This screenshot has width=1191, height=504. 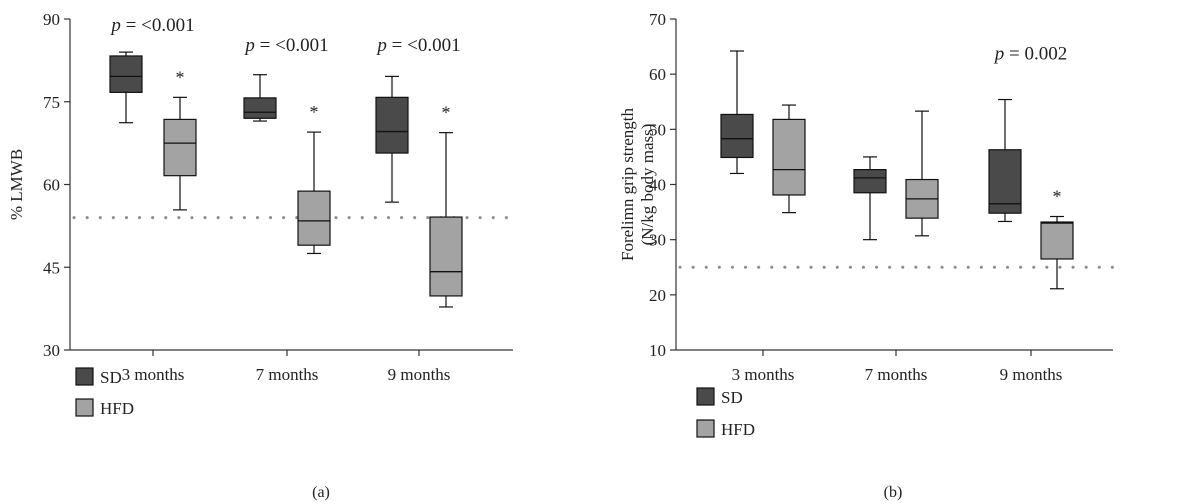 I want to click on y-tick-label: 20, so click(x=657, y=295).